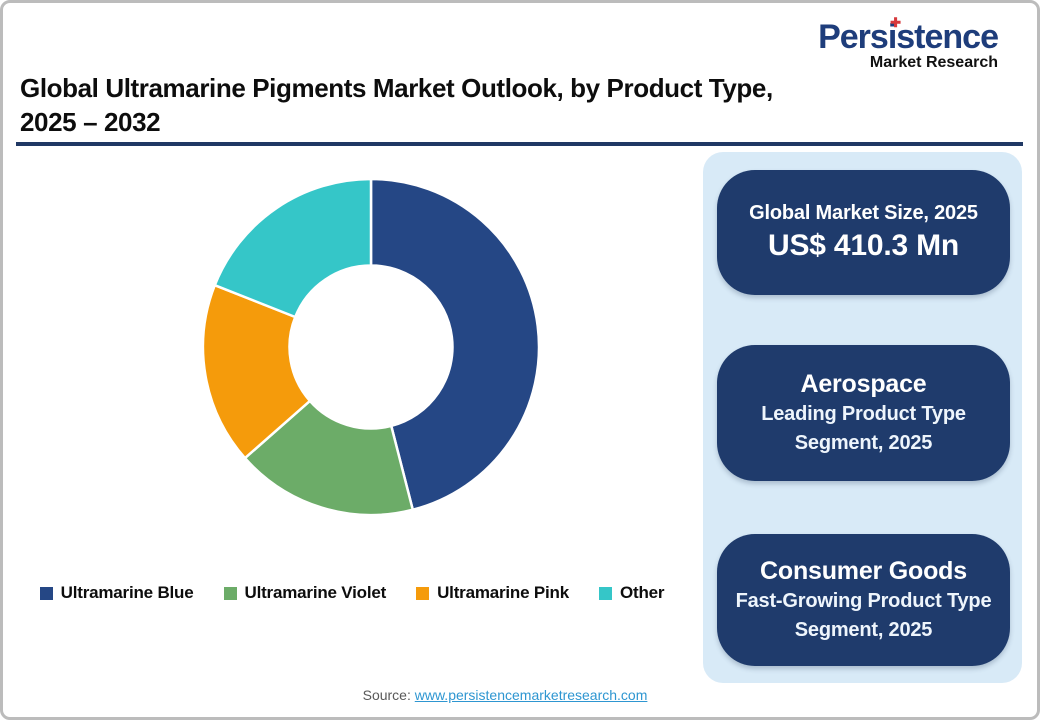 The height and width of the screenshot is (720, 1040). What do you see at coordinates (455, 344) in the screenshot?
I see `donut-segment-ultramarine-blue` at bounding box center [455, 344].